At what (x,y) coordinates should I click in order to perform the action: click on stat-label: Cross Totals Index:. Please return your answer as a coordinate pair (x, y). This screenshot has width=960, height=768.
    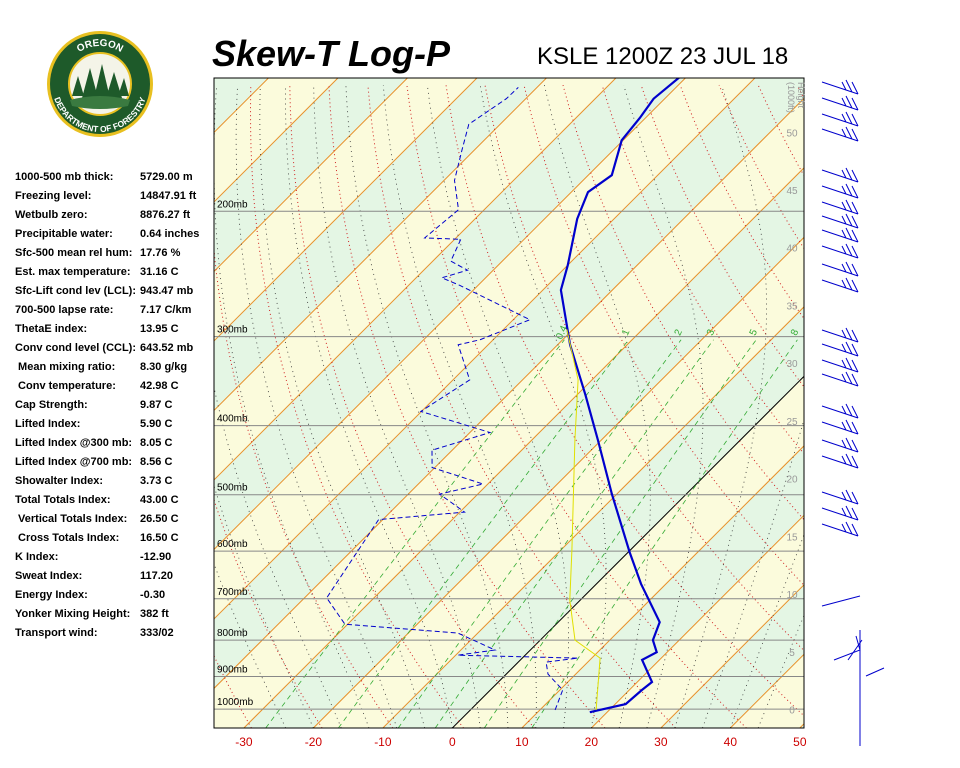
    Looking at the image, I should click on (67, 538).